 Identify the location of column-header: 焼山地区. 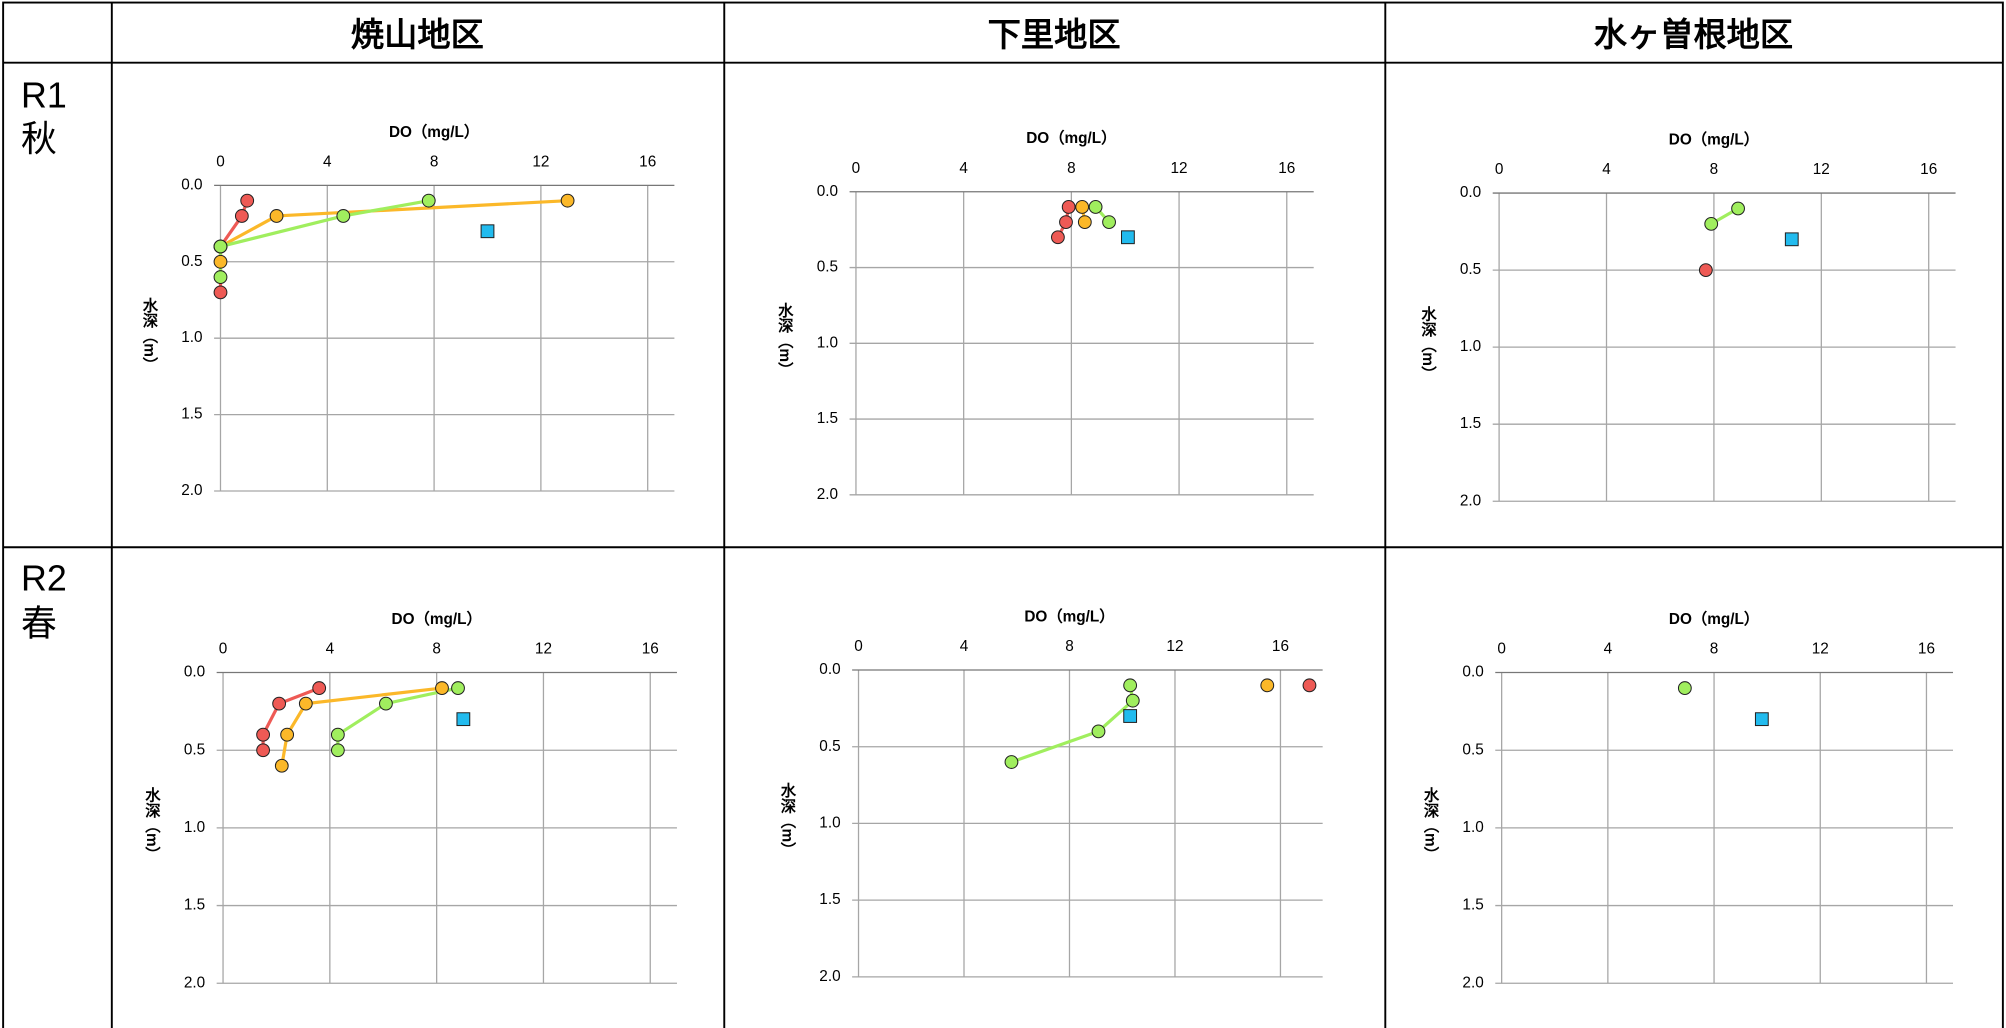
(417, 35).